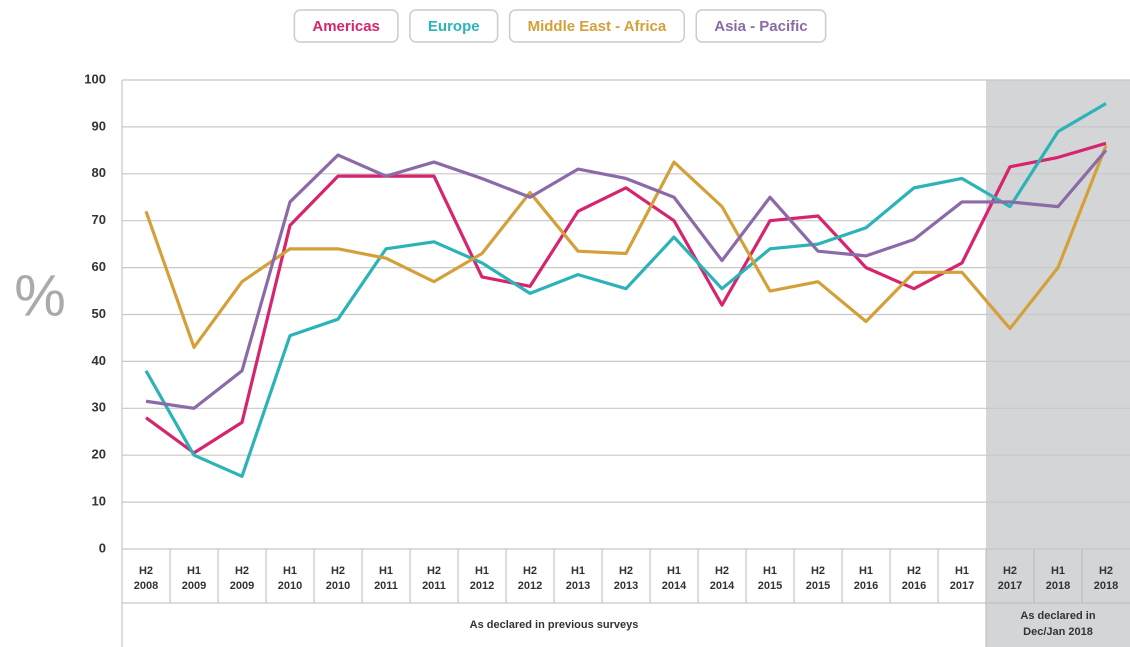 Image resolution: width=1130 pixels, height=647 pixels. I want to click on legend-item: Asia - Pacific, so click(761, 26).